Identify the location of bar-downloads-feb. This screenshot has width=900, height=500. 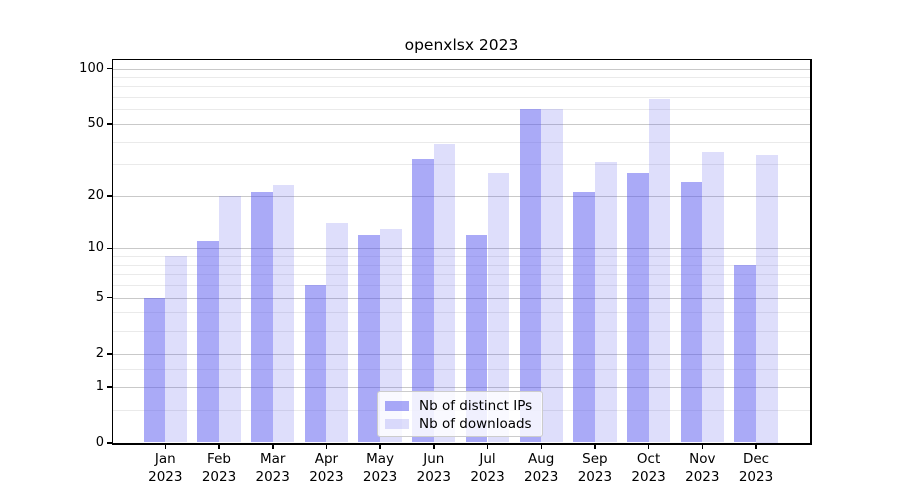
(230, 319).